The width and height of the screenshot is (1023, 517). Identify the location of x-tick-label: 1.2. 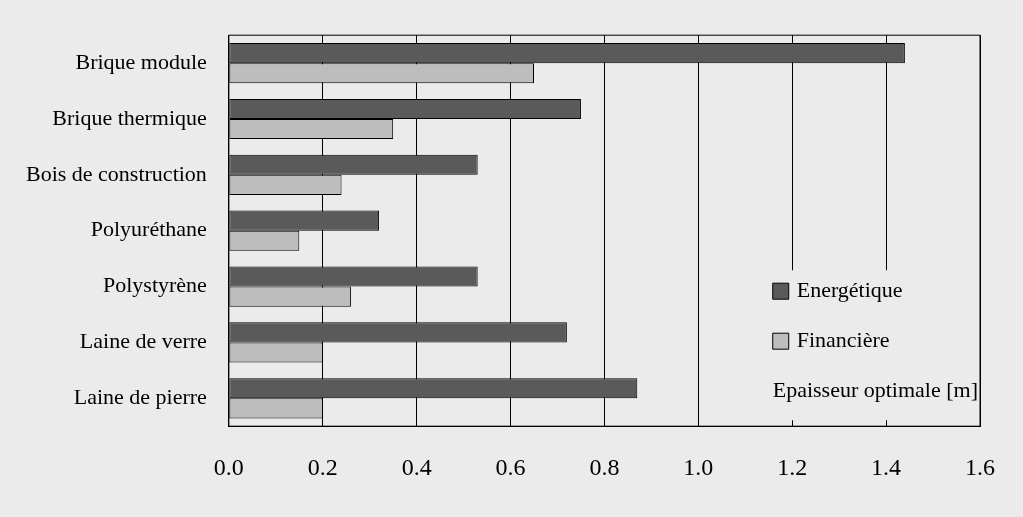
(792, 466).